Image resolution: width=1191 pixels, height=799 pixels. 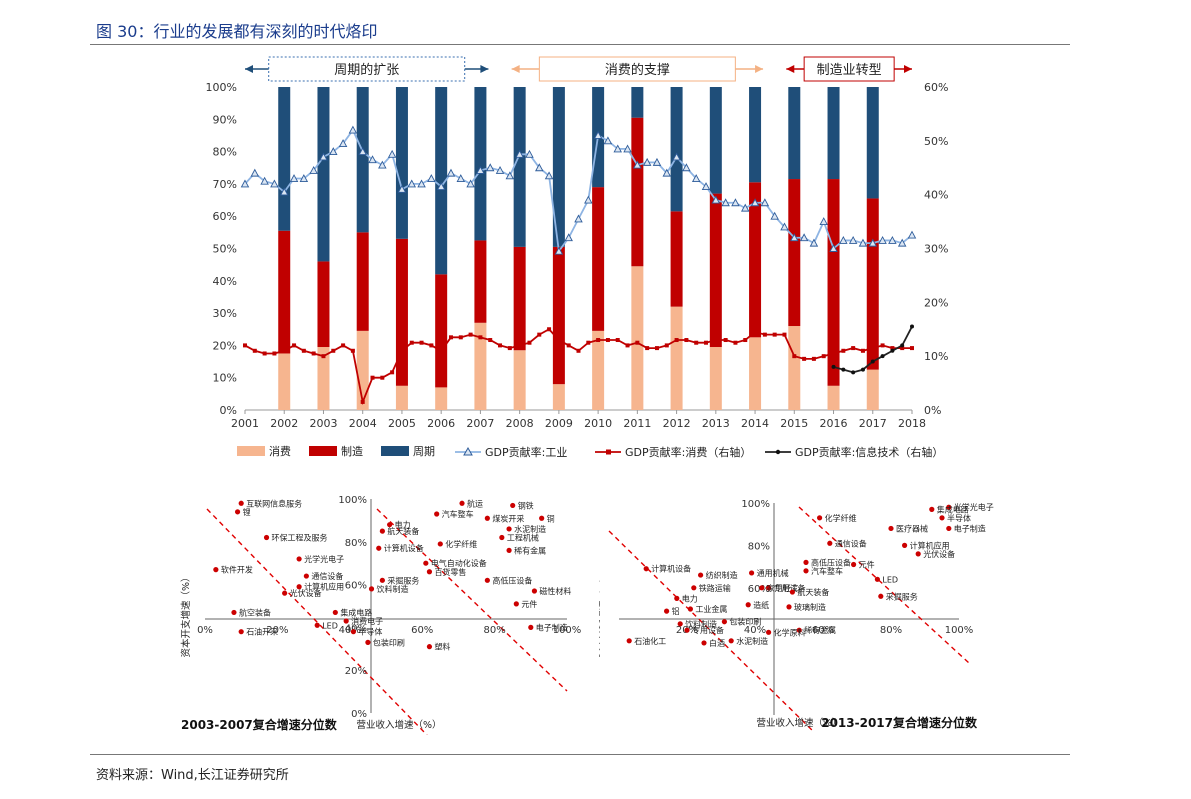 I want to click on scatter-point-label: 化学原料, so click(x=790, y=632).